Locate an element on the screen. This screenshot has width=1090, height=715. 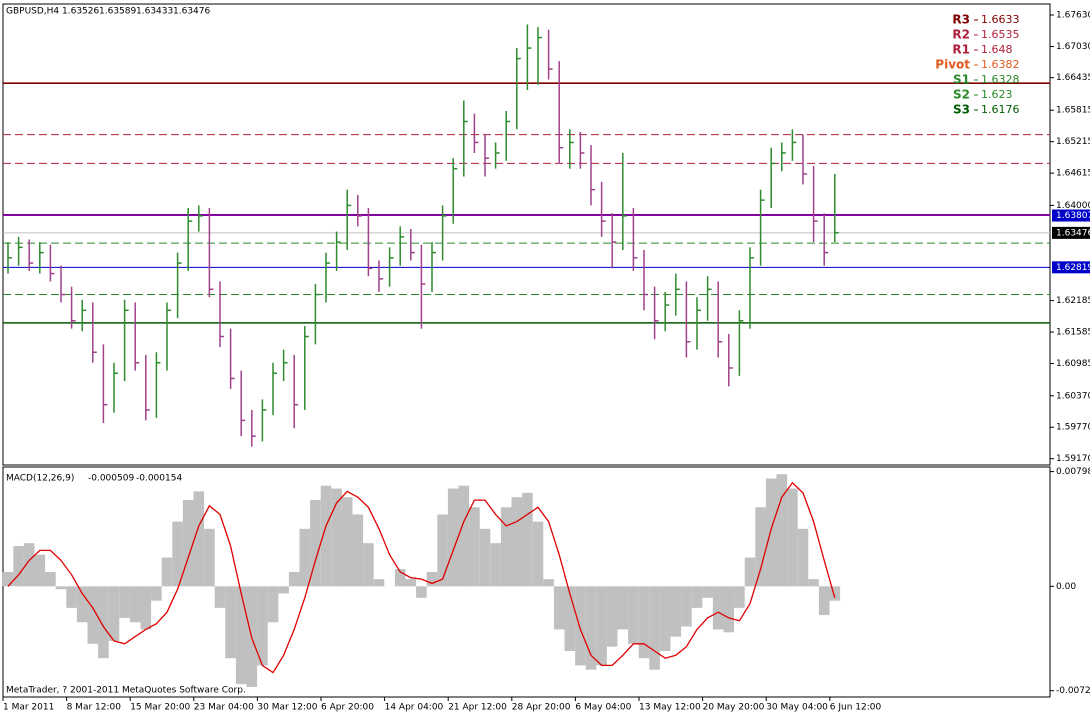
level-name: R2 is located at coordinates (961, 35).